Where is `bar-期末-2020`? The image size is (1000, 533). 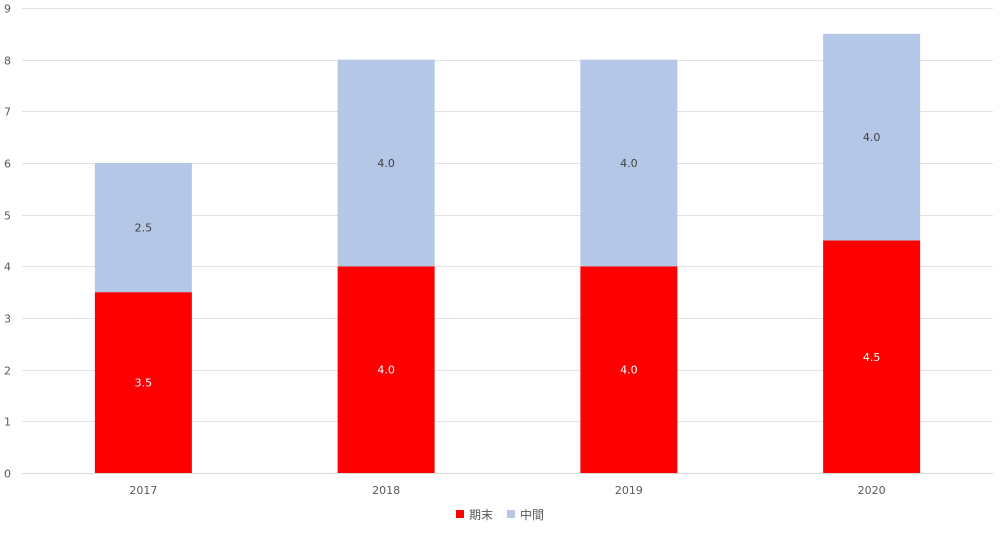
bar-期末-2020 is located at coordinates (872, 356).